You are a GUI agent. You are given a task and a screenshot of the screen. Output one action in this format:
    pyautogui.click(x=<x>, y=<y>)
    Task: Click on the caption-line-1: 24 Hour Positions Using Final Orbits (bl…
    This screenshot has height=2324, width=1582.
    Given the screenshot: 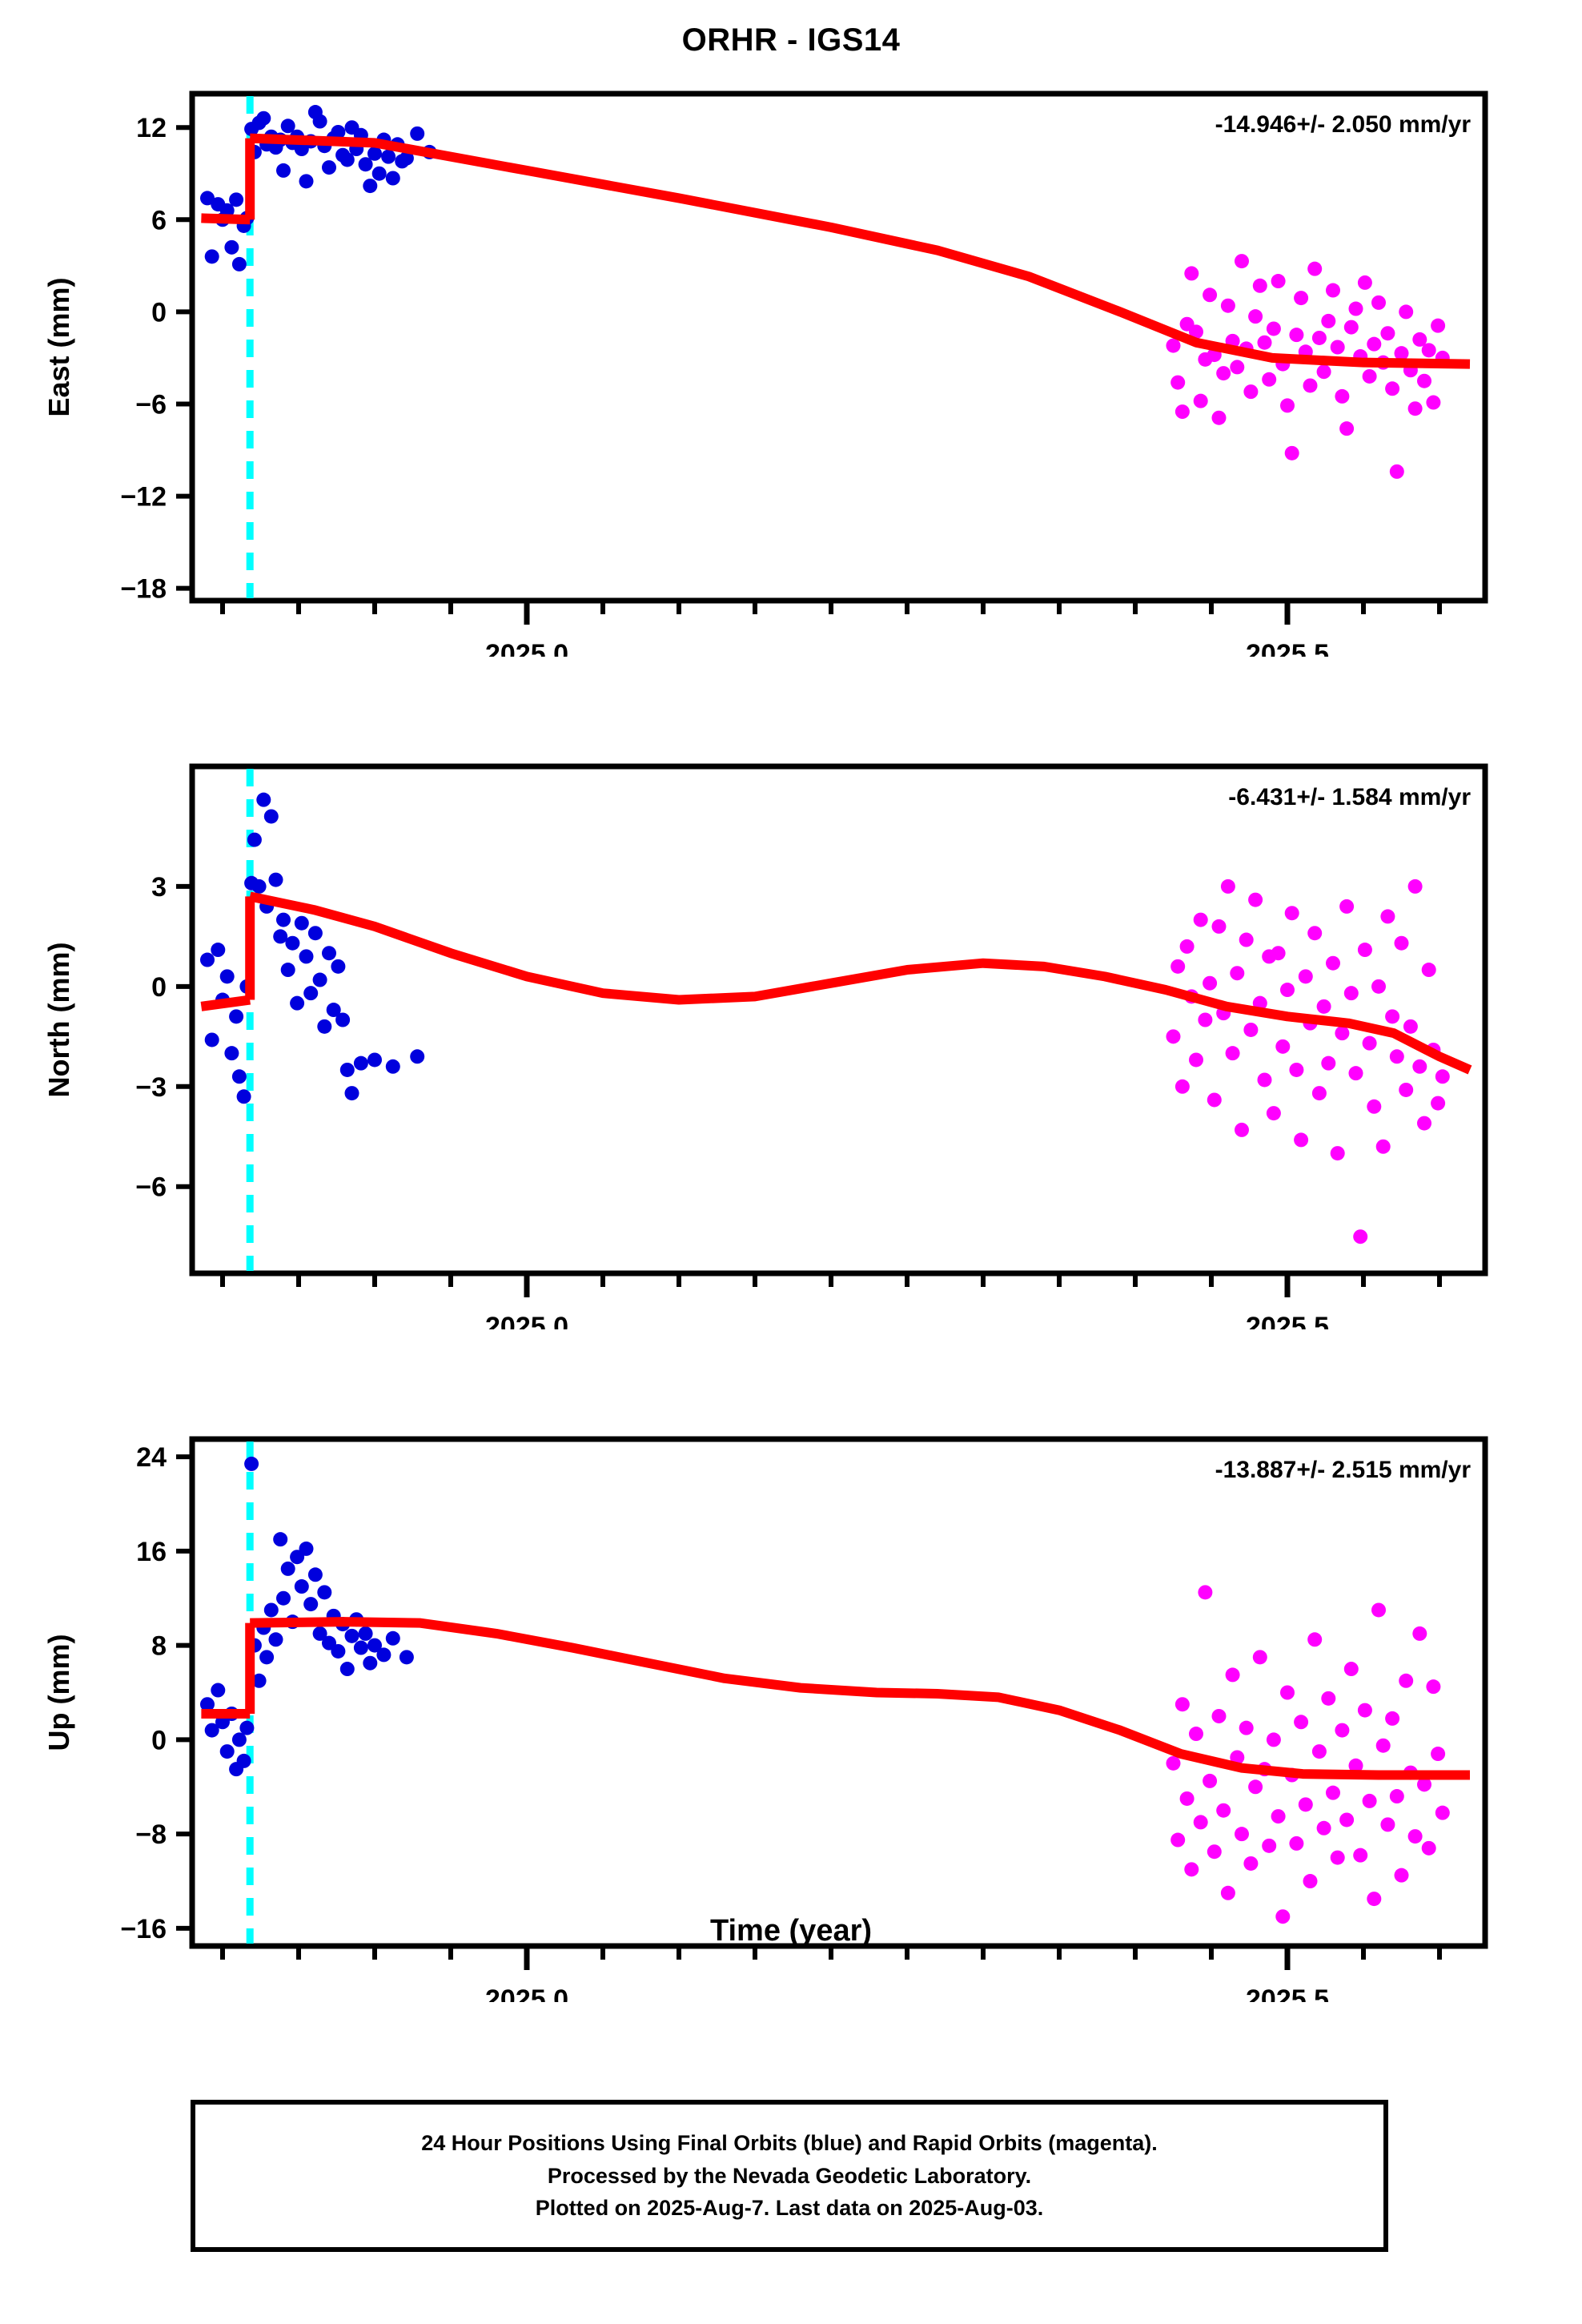 What is the action you would take?
    pyautogui.click(x=790, y=2143)
    